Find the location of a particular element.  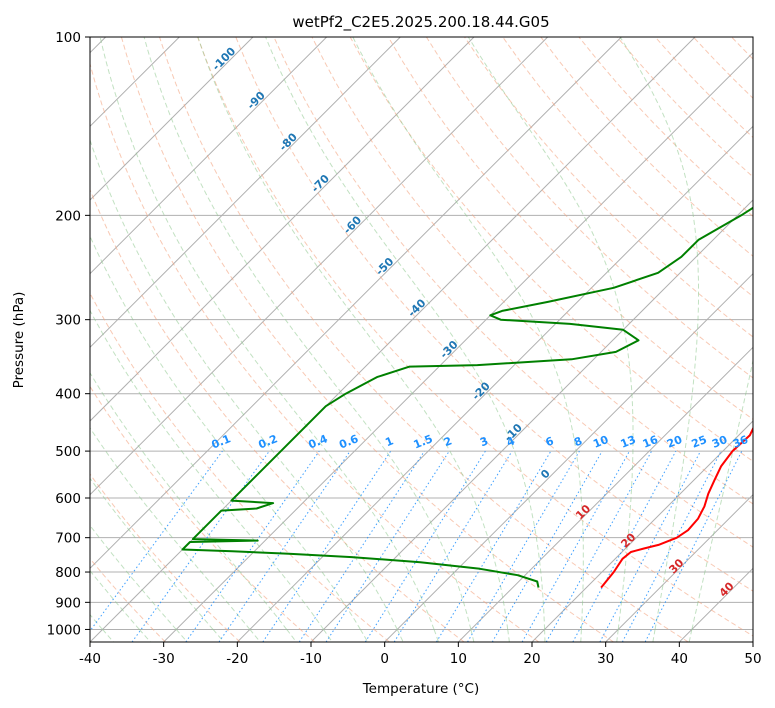

mixing-ratio-label: 36 is located at coordinates (740, 442).